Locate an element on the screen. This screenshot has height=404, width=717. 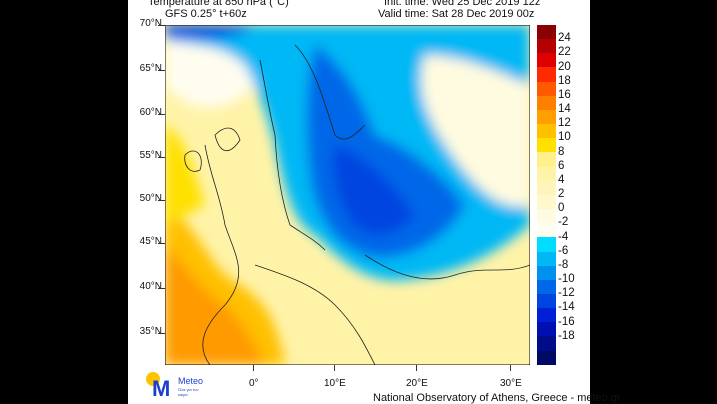
colorbar-label: 24 is located at coordinates (564, 38).